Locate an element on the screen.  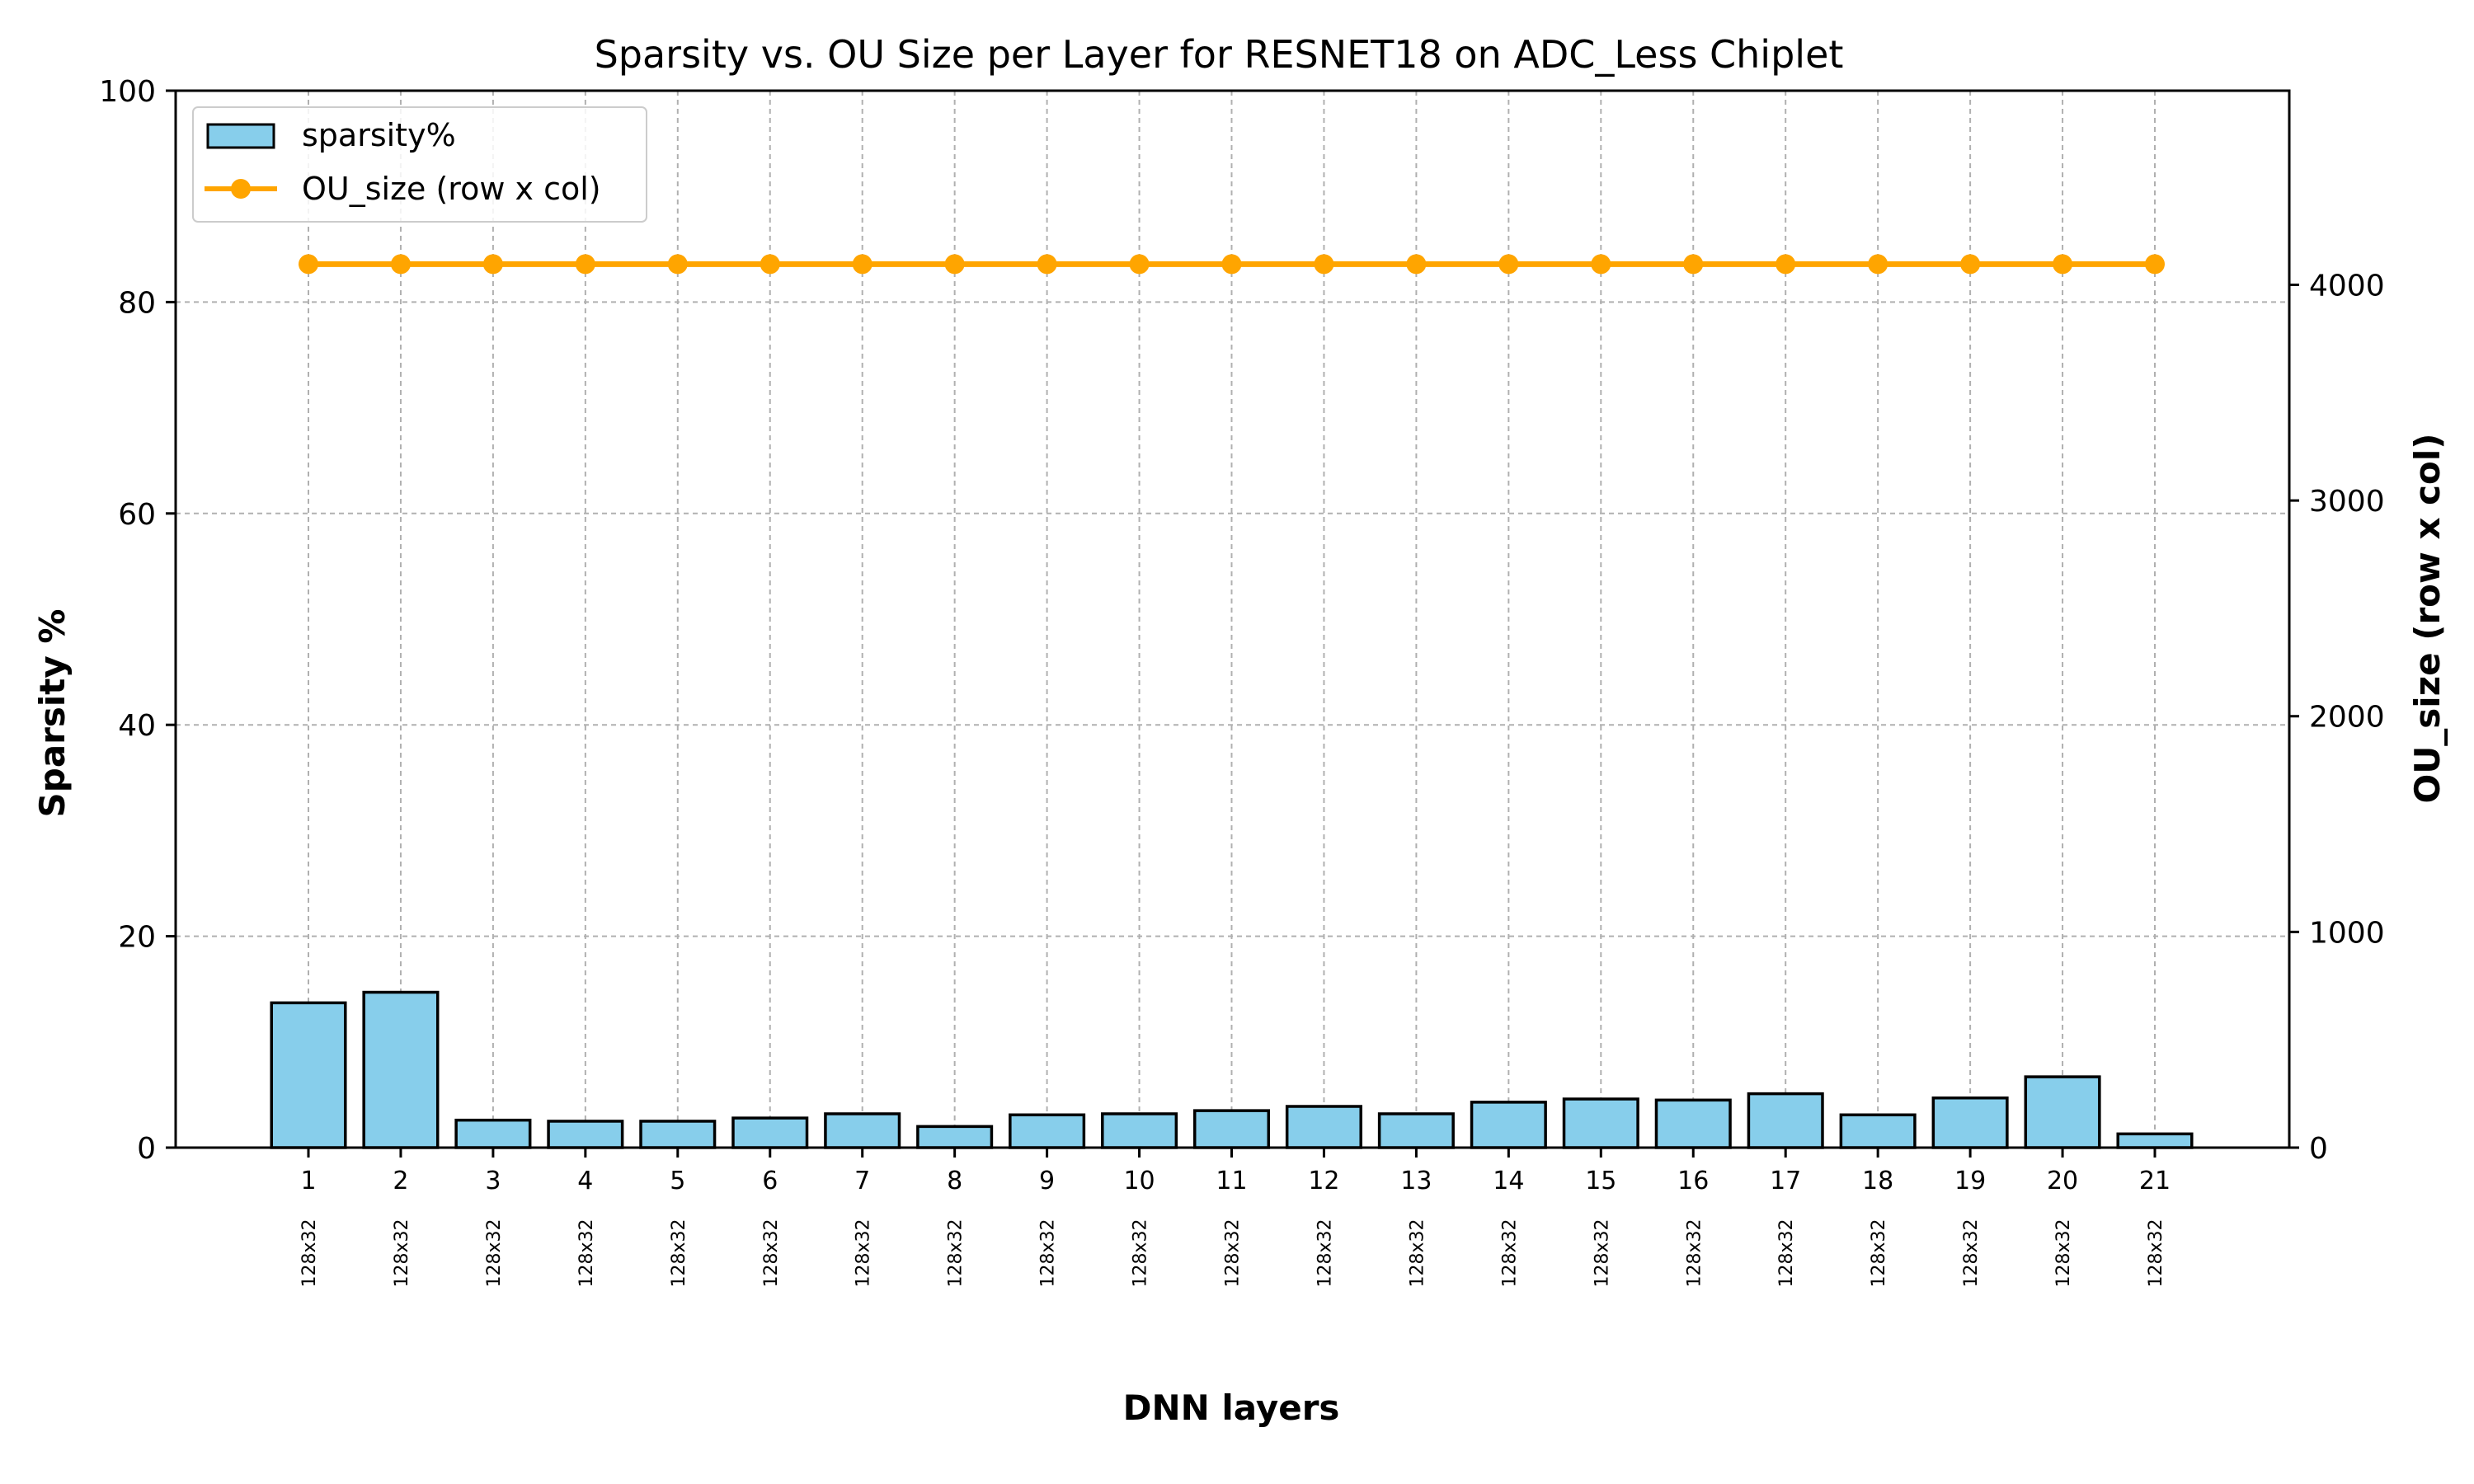
x-tick-label: 7 is located at coordinates (862, 1181).